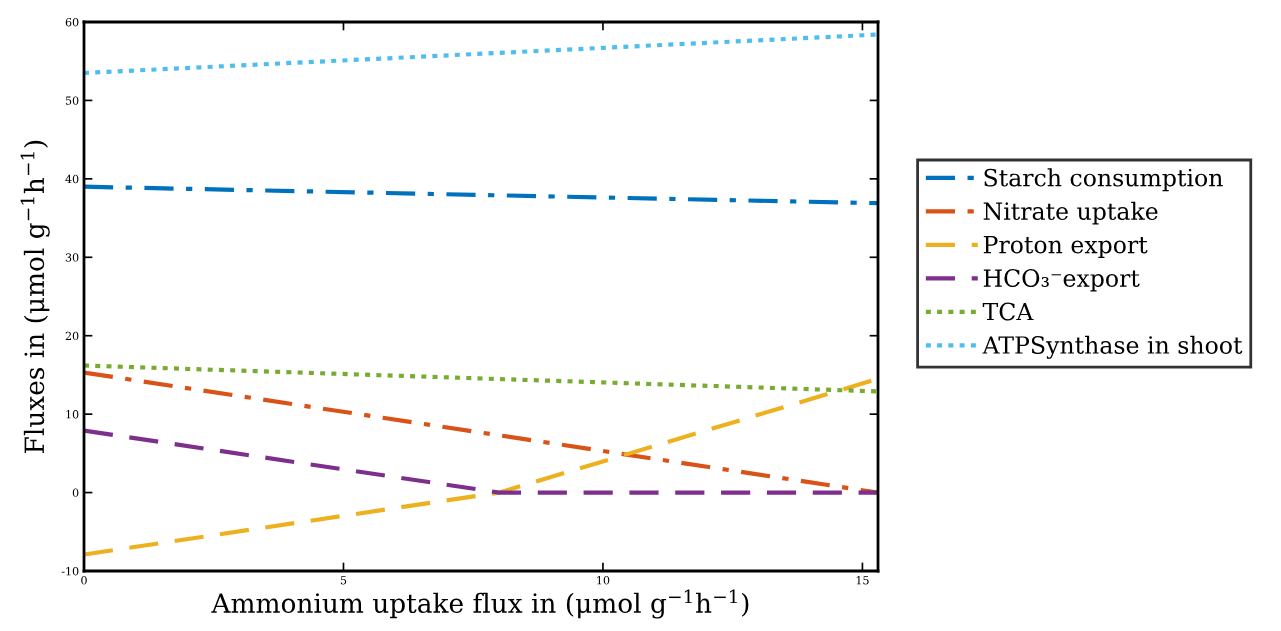  Describe the element at coordinates (480, 604) in the screenshot. I see `x-axis-title: Ammonium uptake flux in (μmol g$^{−1}$h$^{−1}$)` at that location.